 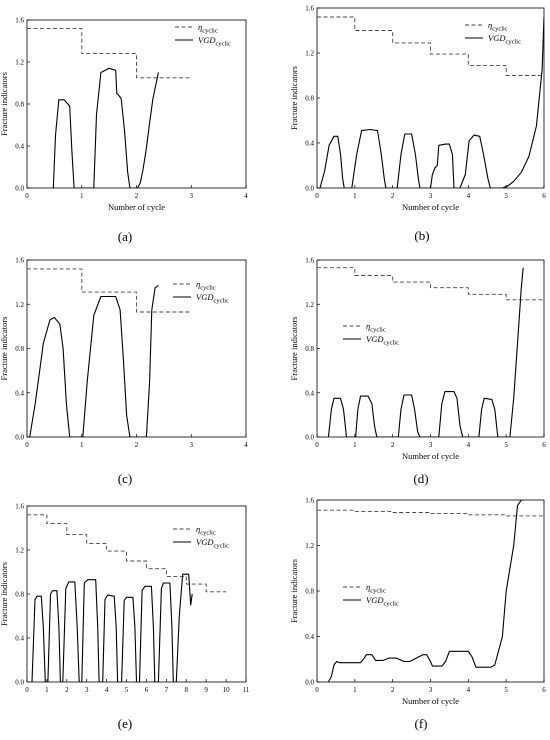 I want to click on panel-label: (e), so click(x=125, y=723).